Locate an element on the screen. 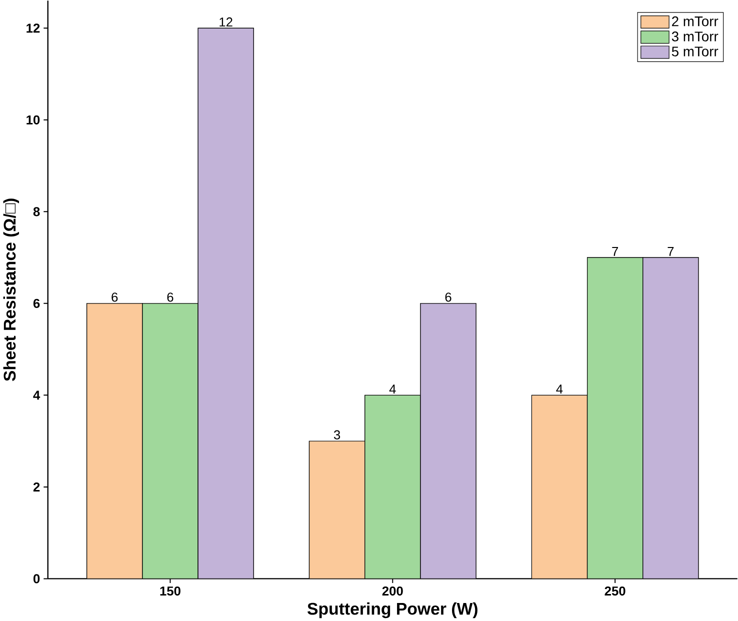 This screenshot has width=738, height=621. y-tick-label: 6 is located at coordinates (36, 303).